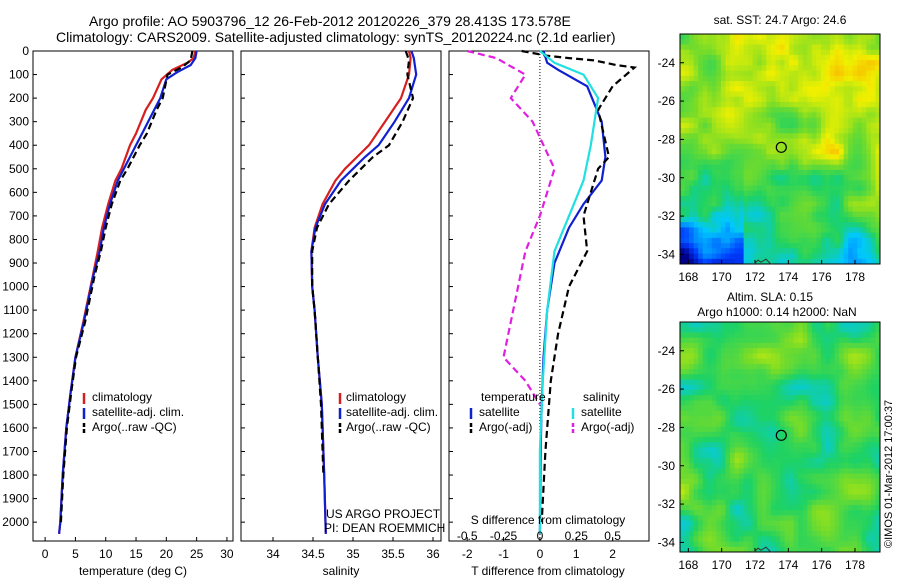 The width and height of the screenshot is (900, 580). What do you see at coordinates (780, 20) in the screenshot?
I see `sst-map-title: sat. SST: 24.7 Argo: 24.6` at bounding box center [780, 20].